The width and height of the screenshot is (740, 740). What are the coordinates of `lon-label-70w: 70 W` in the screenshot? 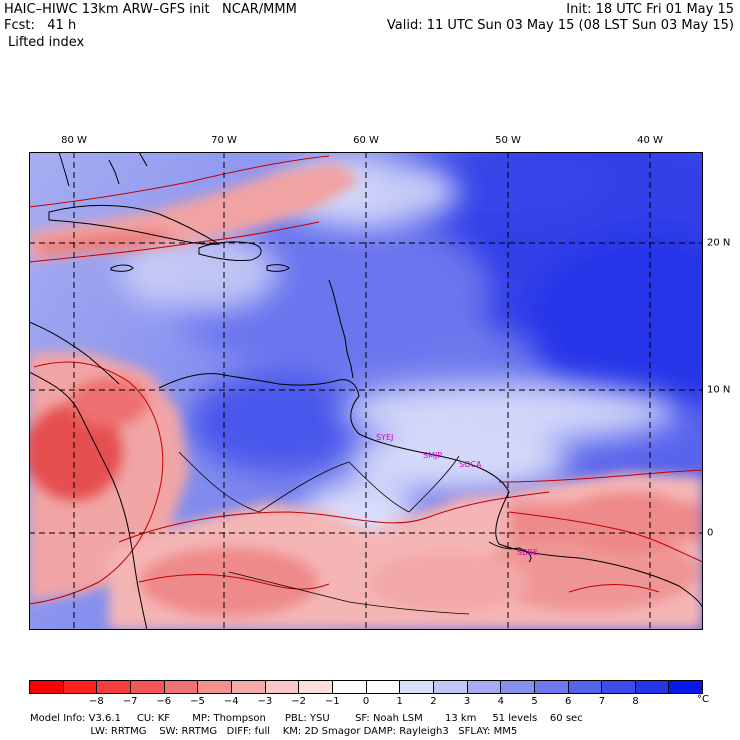 It's located at (224, 140).